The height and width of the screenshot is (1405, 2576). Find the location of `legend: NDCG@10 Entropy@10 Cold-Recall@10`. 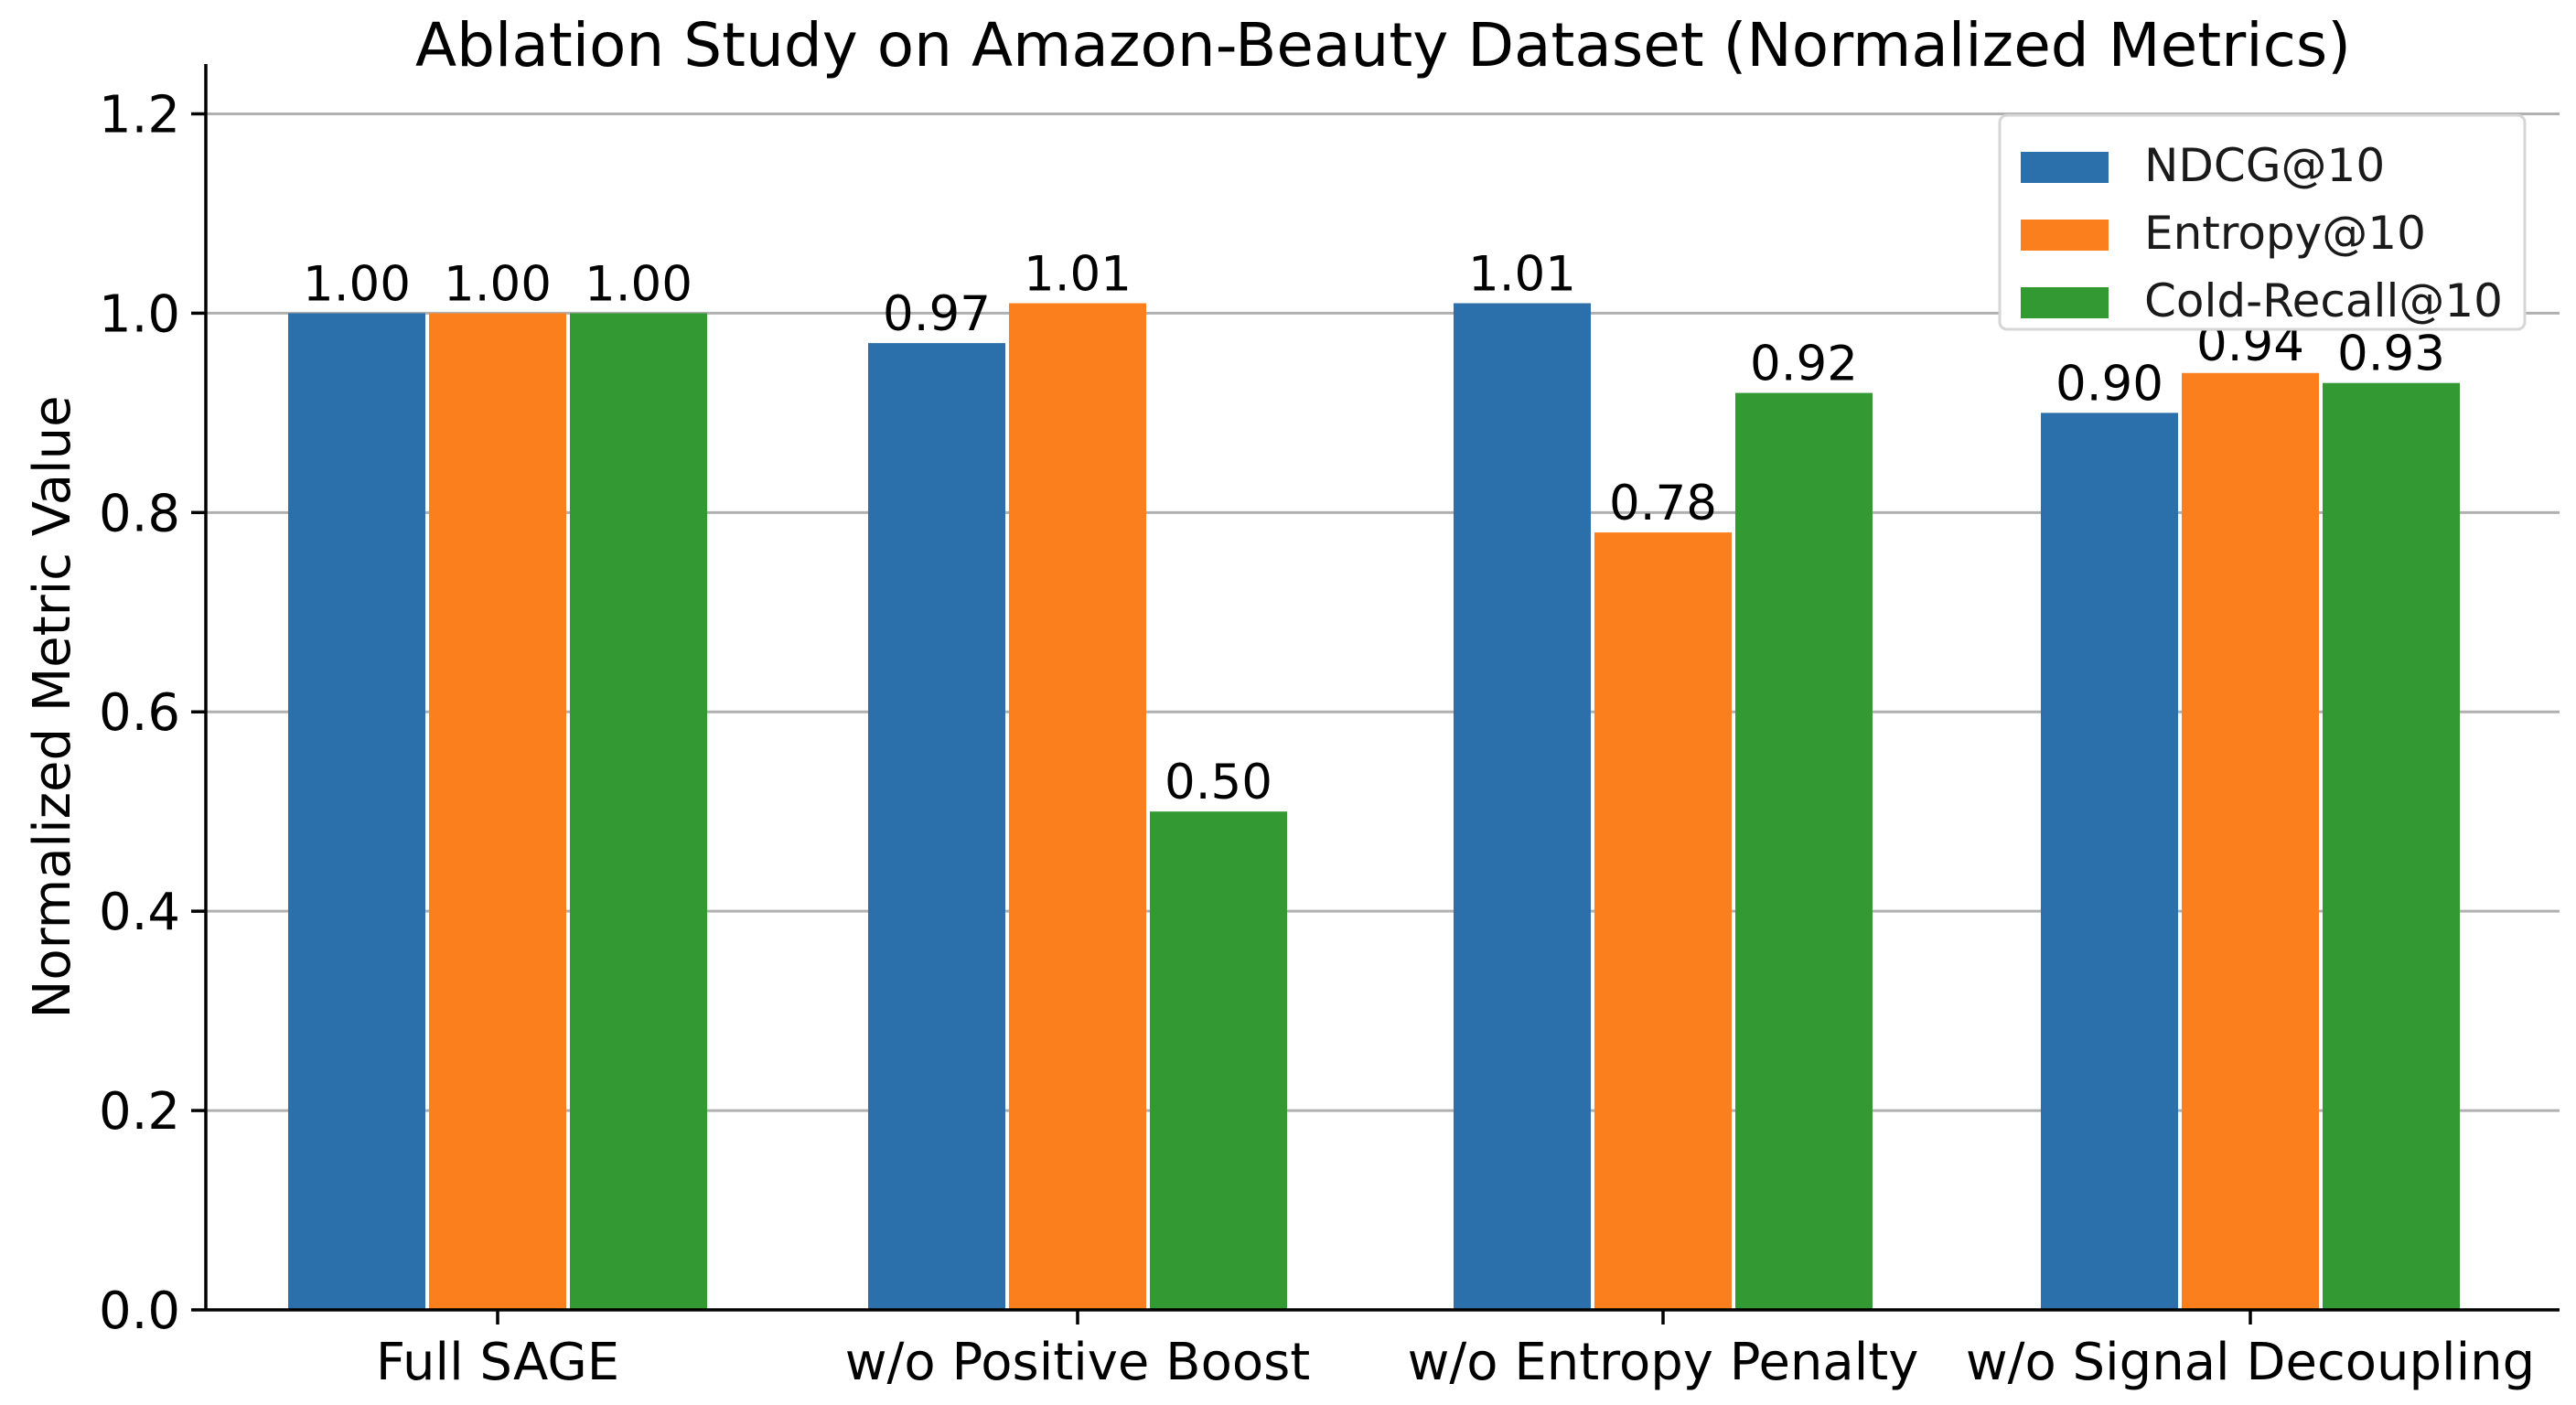

legend: NDCG@10 Entropy@10 Cold-Recall@10 is located at coordinates (2262, 222).